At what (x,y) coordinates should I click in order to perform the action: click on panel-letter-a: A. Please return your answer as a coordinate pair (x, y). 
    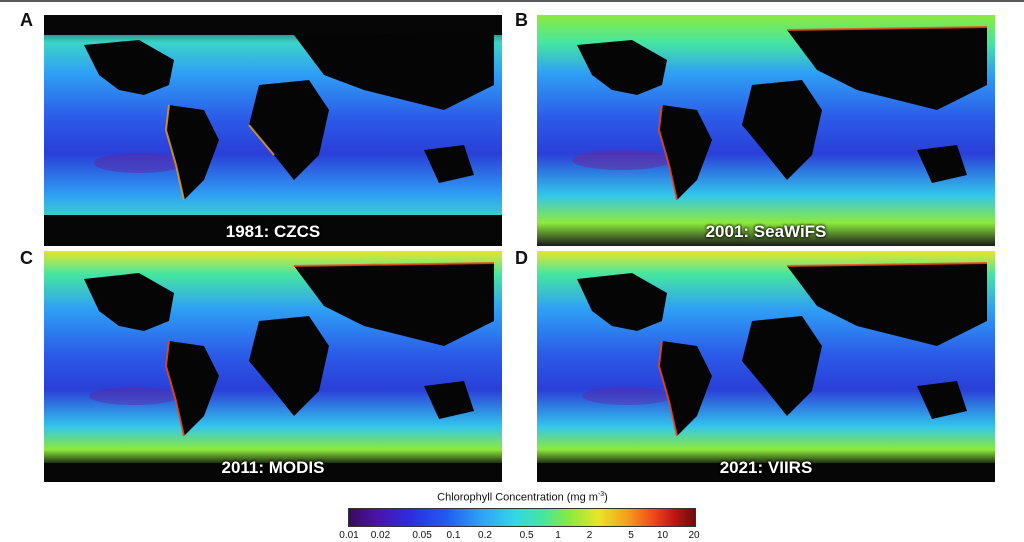
    Looking at the image, I should click on (26, 20).